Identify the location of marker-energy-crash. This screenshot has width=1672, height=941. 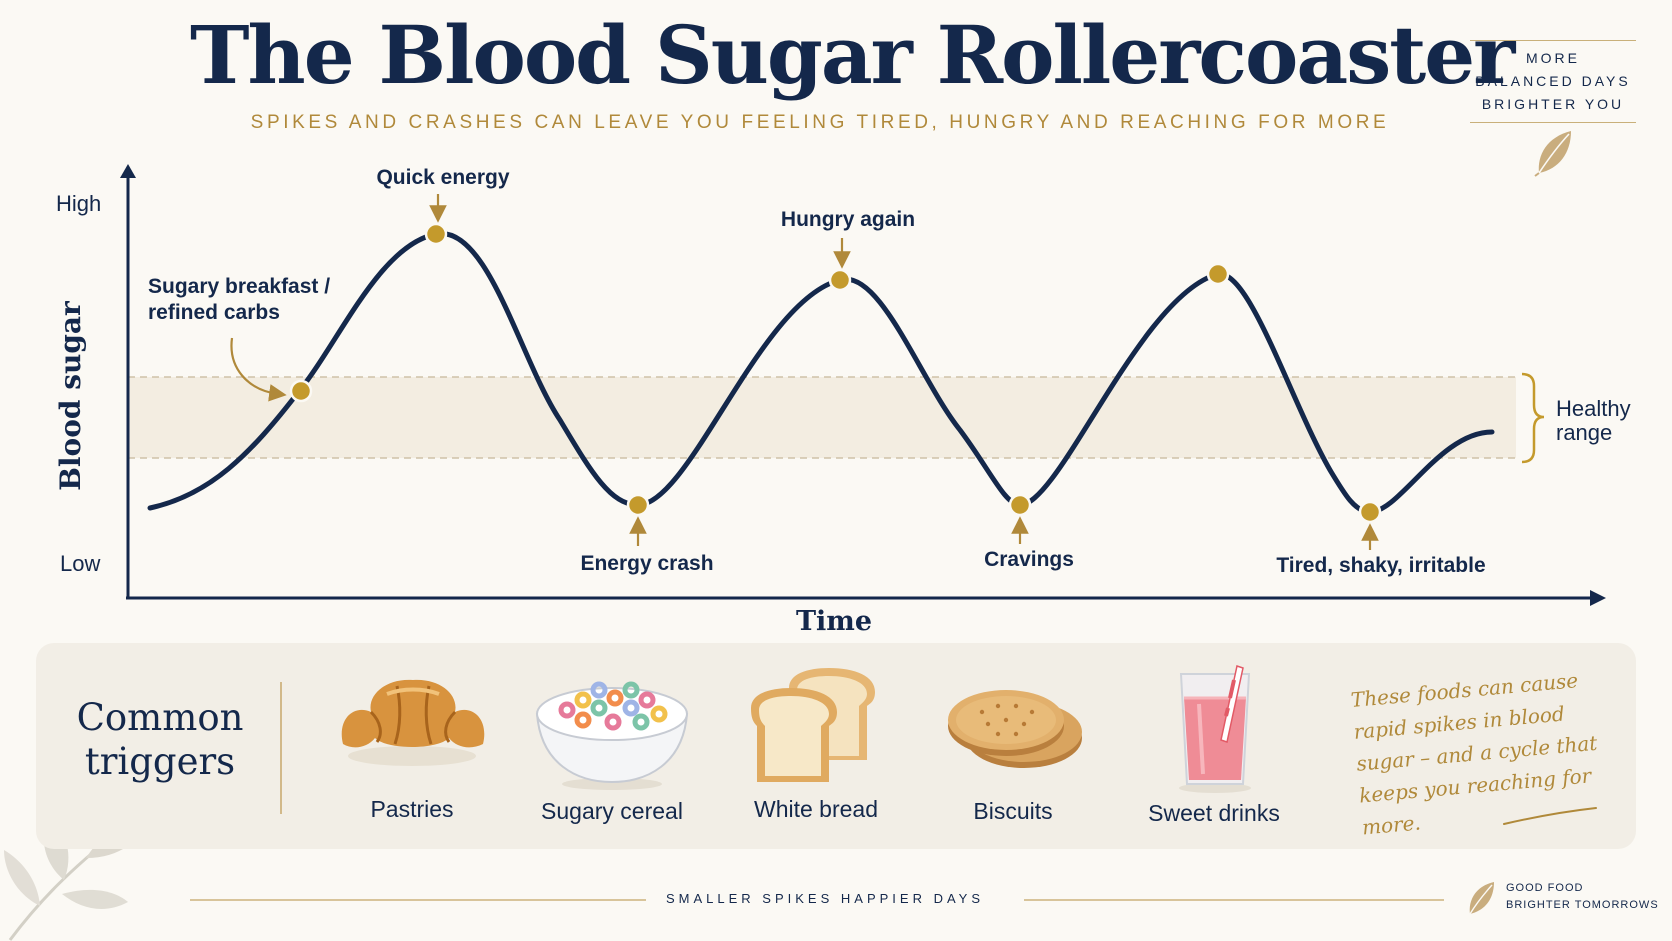
(638, 505).